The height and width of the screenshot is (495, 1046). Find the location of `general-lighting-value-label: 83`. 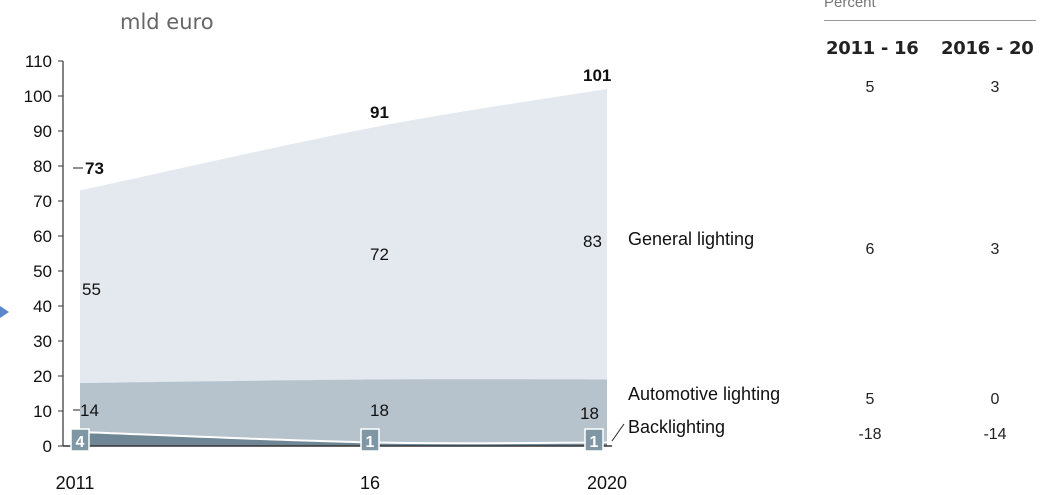

general-lighting-value-label: 83 is located at coordinates (592, 241).